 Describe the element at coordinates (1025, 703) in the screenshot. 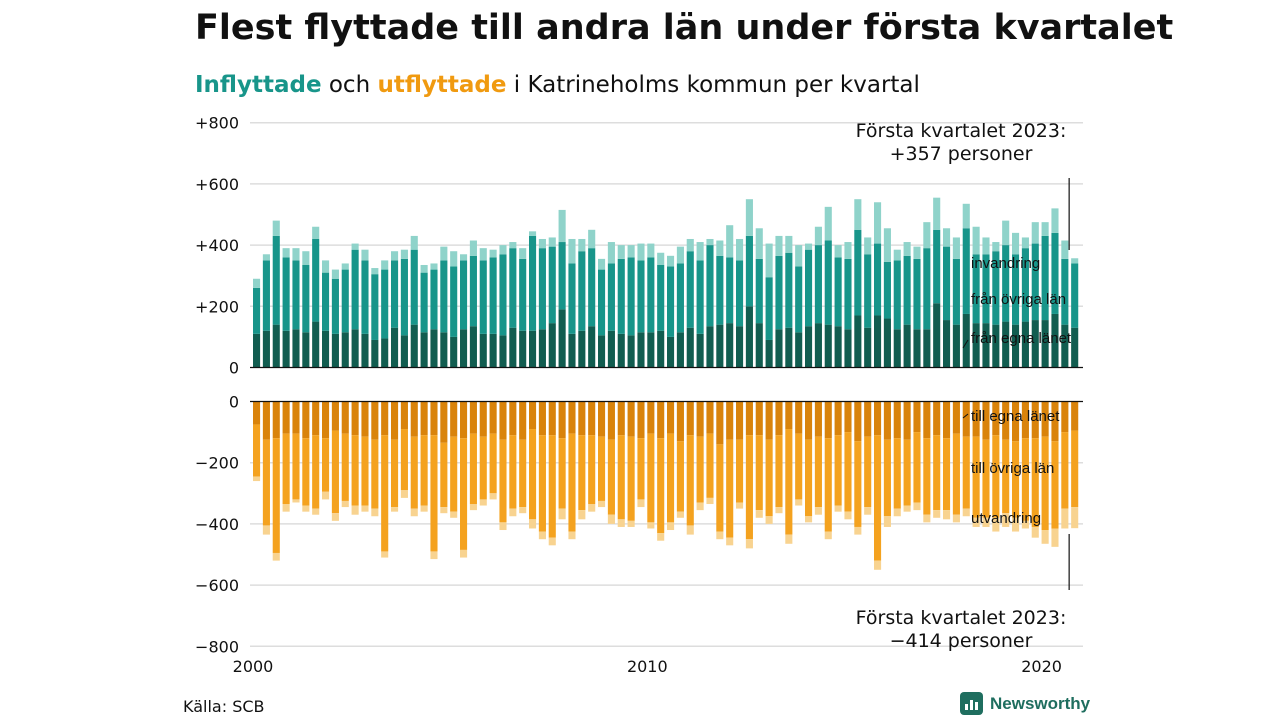

I see `brand-logo: Newsworthy` at that location.